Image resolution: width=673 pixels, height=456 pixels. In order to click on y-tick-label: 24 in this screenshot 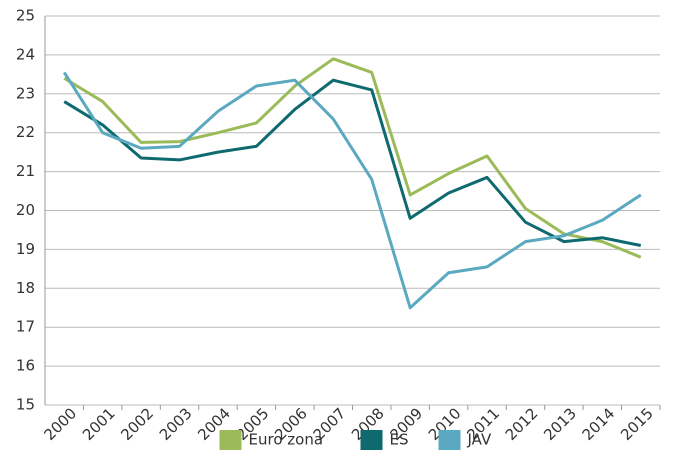, I will do `click(25, 54)`.